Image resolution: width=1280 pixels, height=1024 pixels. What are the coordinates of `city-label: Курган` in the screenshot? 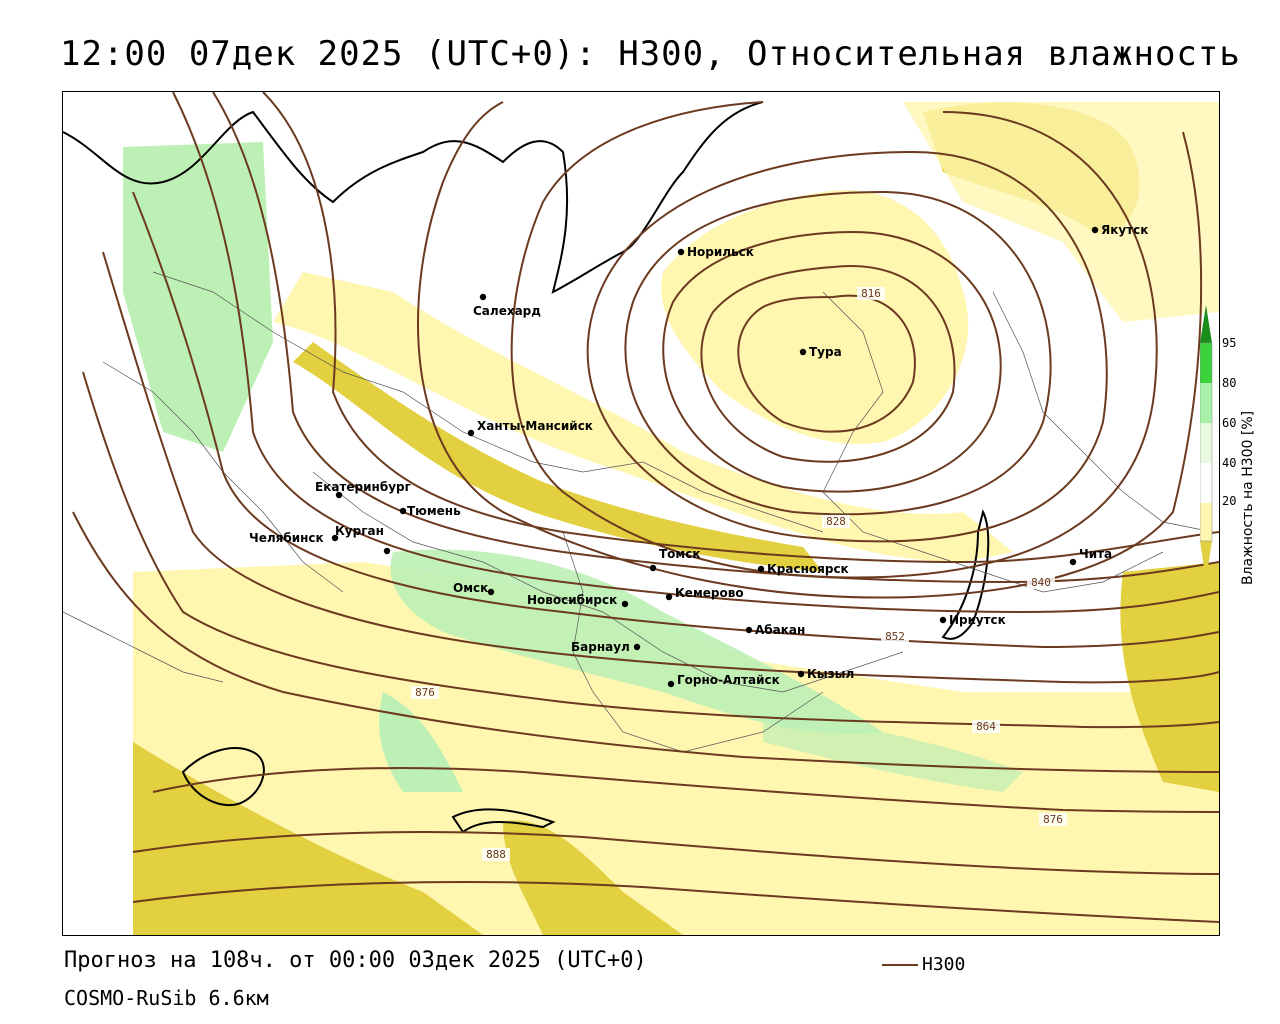 It's located at (359, 531).